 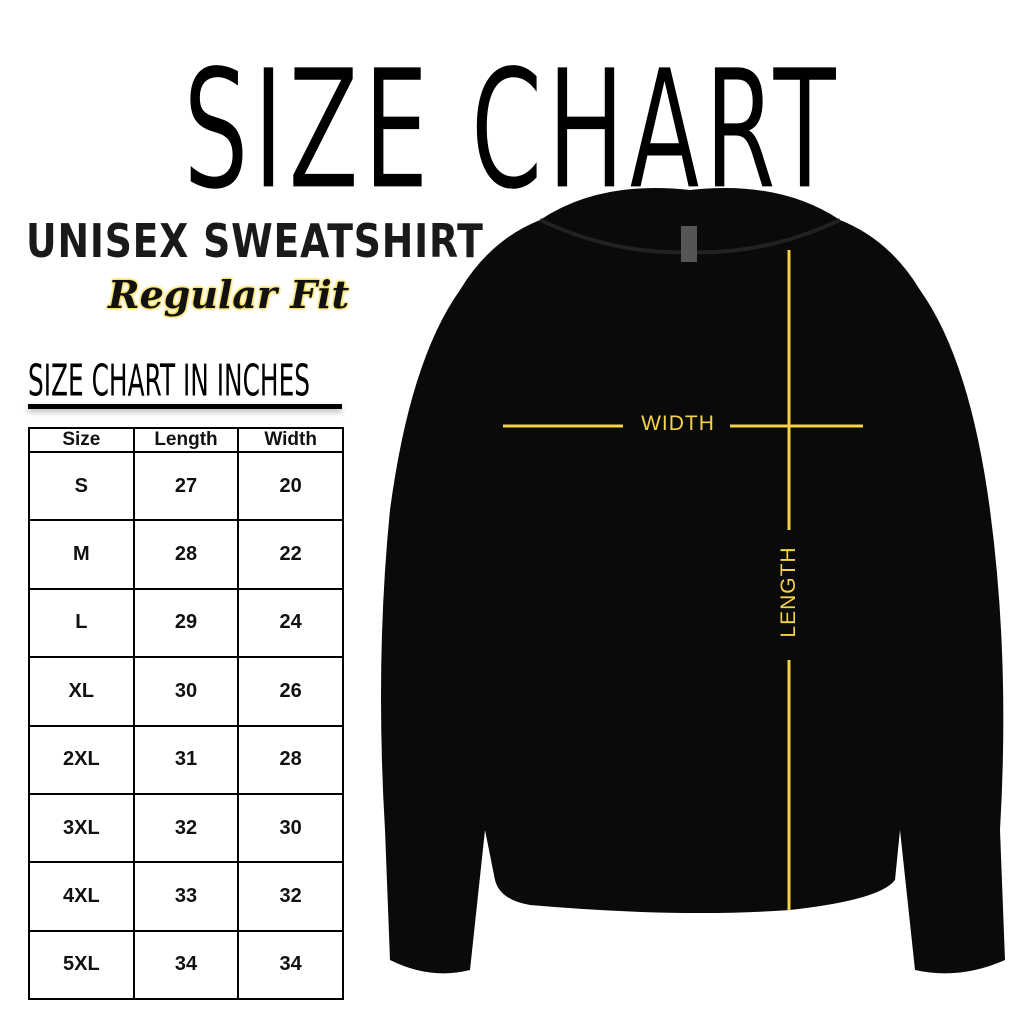 I want to click on length-cell: 27, so click(x=186, y=486).